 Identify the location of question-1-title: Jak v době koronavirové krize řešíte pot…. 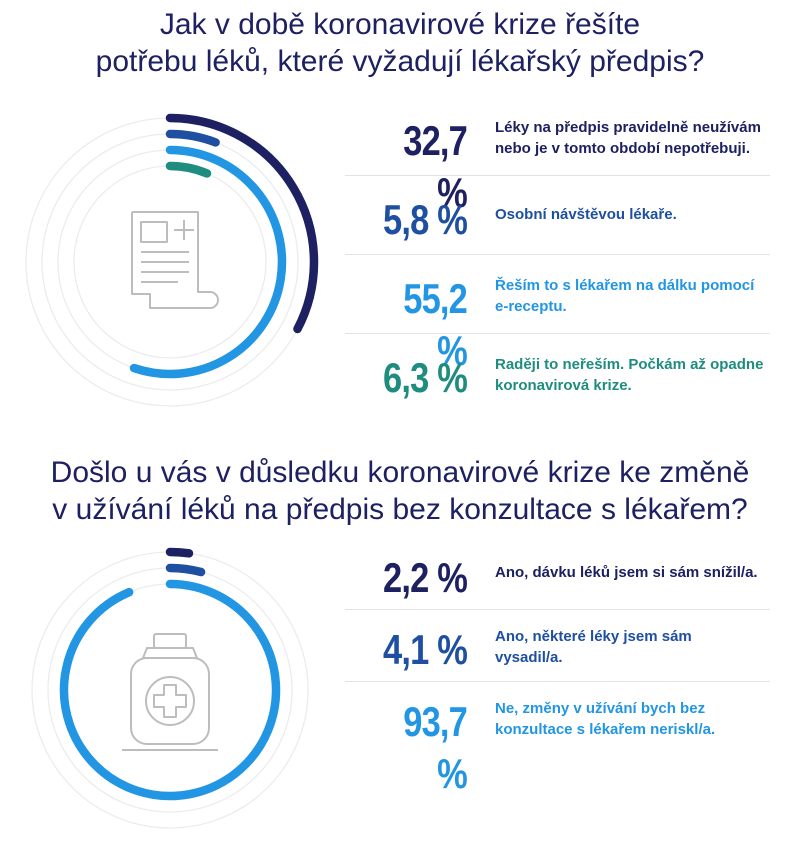
(400, 43).